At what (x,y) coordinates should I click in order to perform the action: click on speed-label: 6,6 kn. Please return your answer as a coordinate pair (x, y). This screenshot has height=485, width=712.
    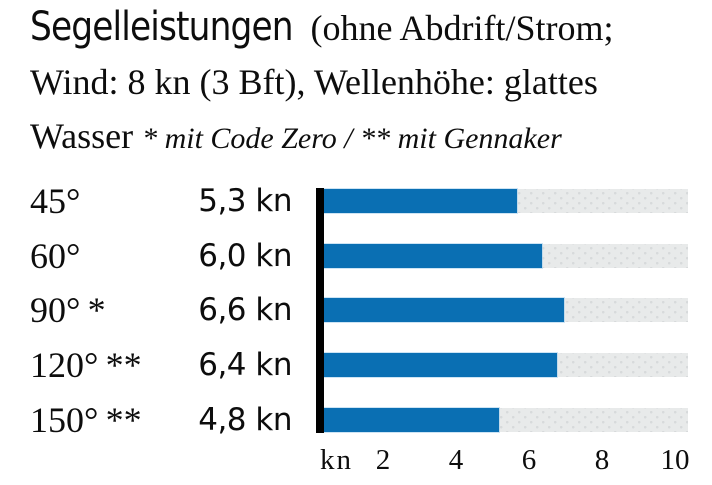
    Looking at the image, I should click on (245, 310).